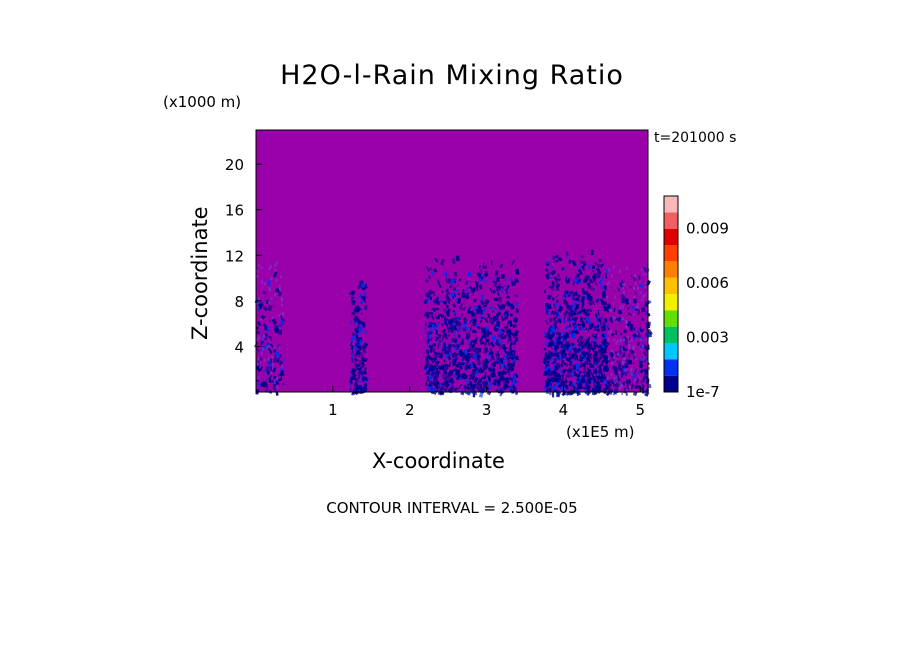 The image size is (904, 654). What do you see at coordinates (707, 283) in the screenshot?
I see `colorbar-label: 0.006` at bounding box center [707, 283].